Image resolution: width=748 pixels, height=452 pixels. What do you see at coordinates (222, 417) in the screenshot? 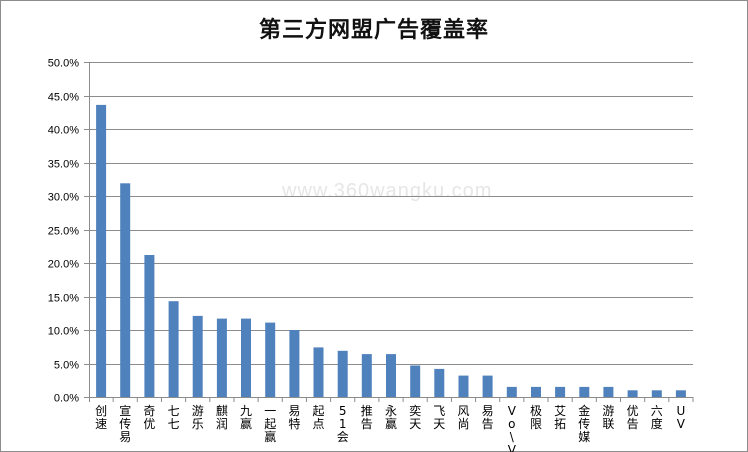
I see `x-tick-label: 麒润` at bounding box center [222, 417].